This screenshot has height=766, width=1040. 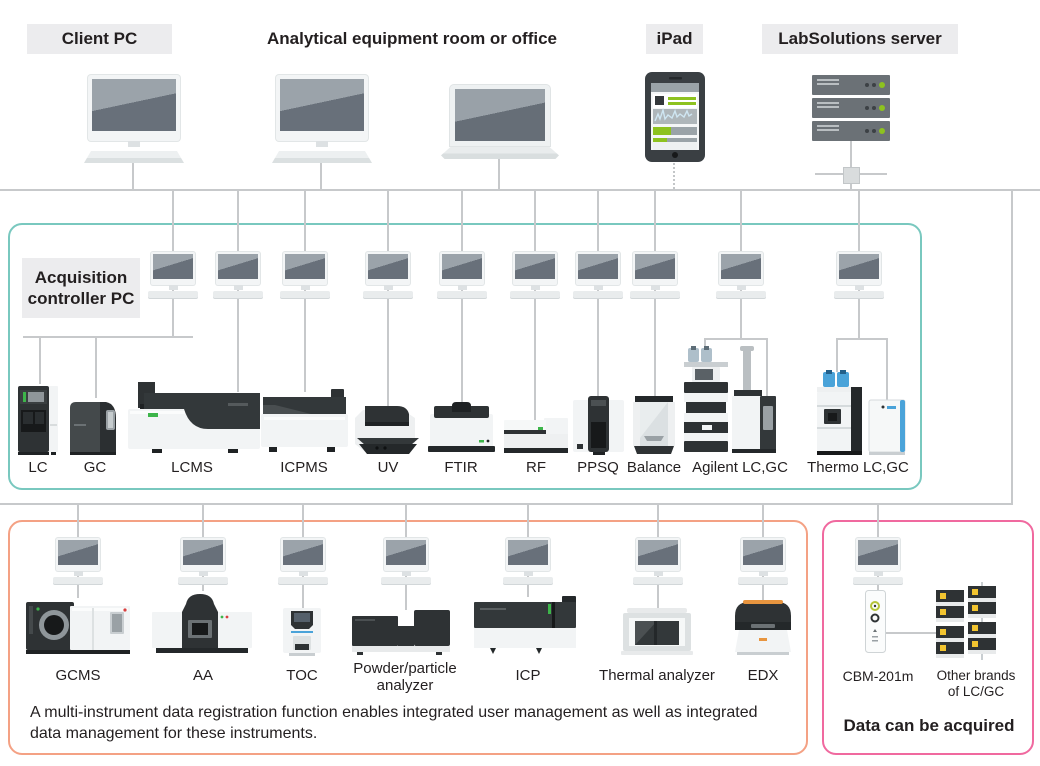 I want to click on aa-label: AA, so click(x=202, y=675).